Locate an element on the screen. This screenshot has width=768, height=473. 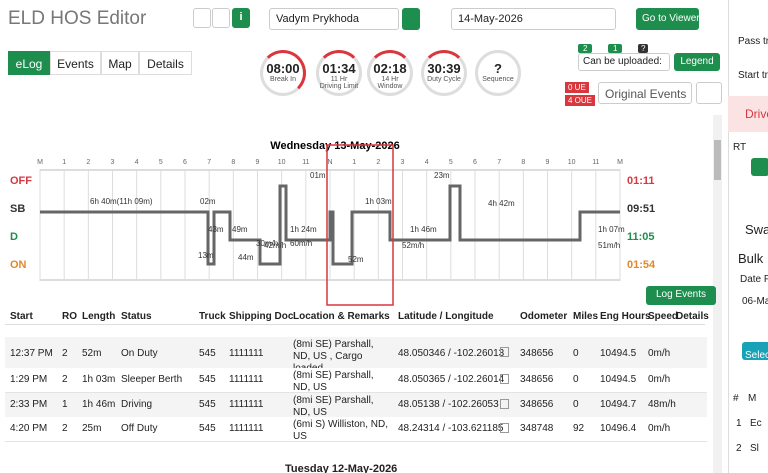
segment-label: 23m is located at coordinates (442, 175).